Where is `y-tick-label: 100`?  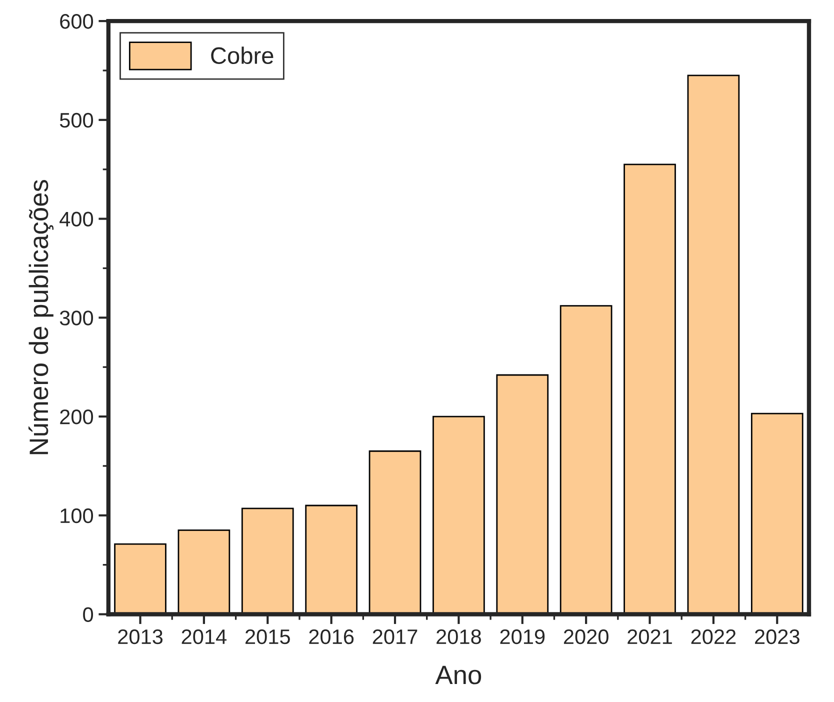
y-tick-label: 100 is located at coordinates (77, 516).